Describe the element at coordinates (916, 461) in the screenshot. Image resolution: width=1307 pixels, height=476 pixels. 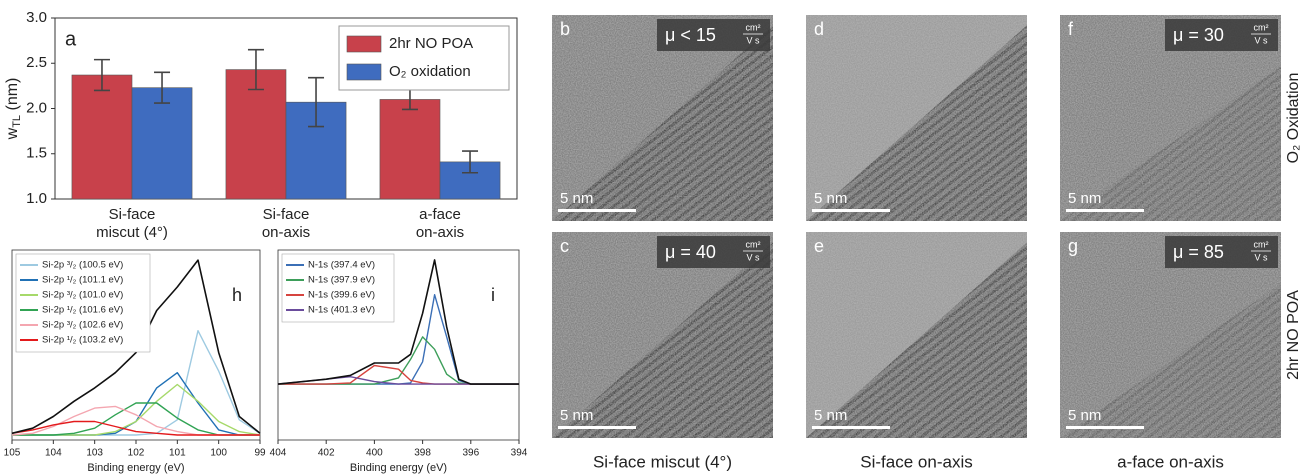
I see `column-label: Si-face on-axis` at that location.